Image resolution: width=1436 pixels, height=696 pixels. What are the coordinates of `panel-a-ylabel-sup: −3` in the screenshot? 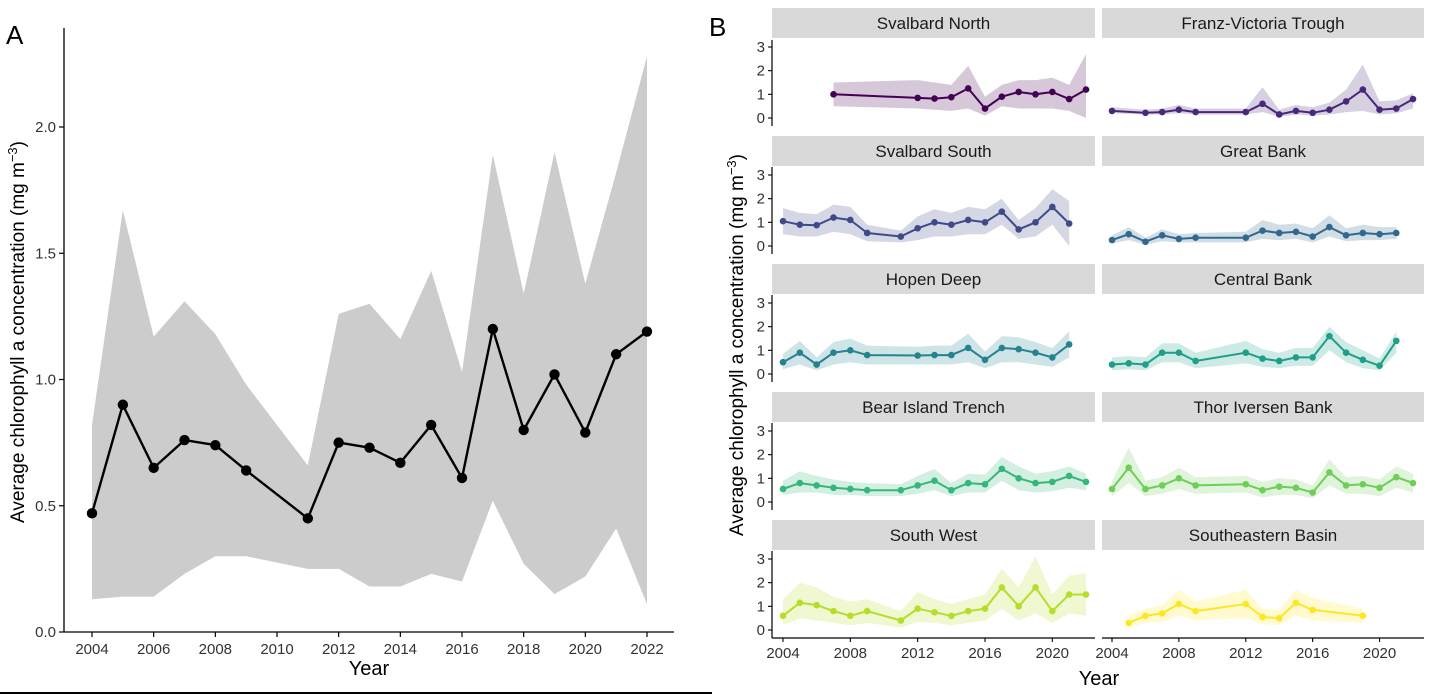 It's located at (12, 154).